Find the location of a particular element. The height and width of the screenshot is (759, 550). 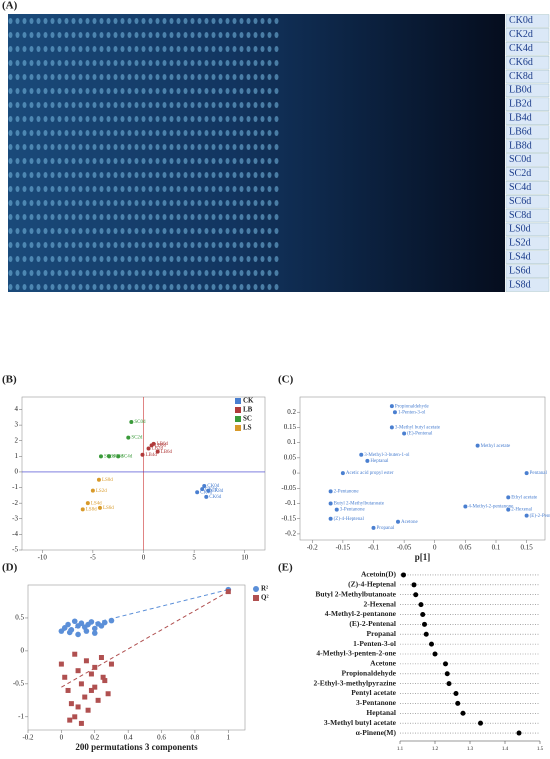

x-tick-label: -10 is located at coordinates (43, 558).